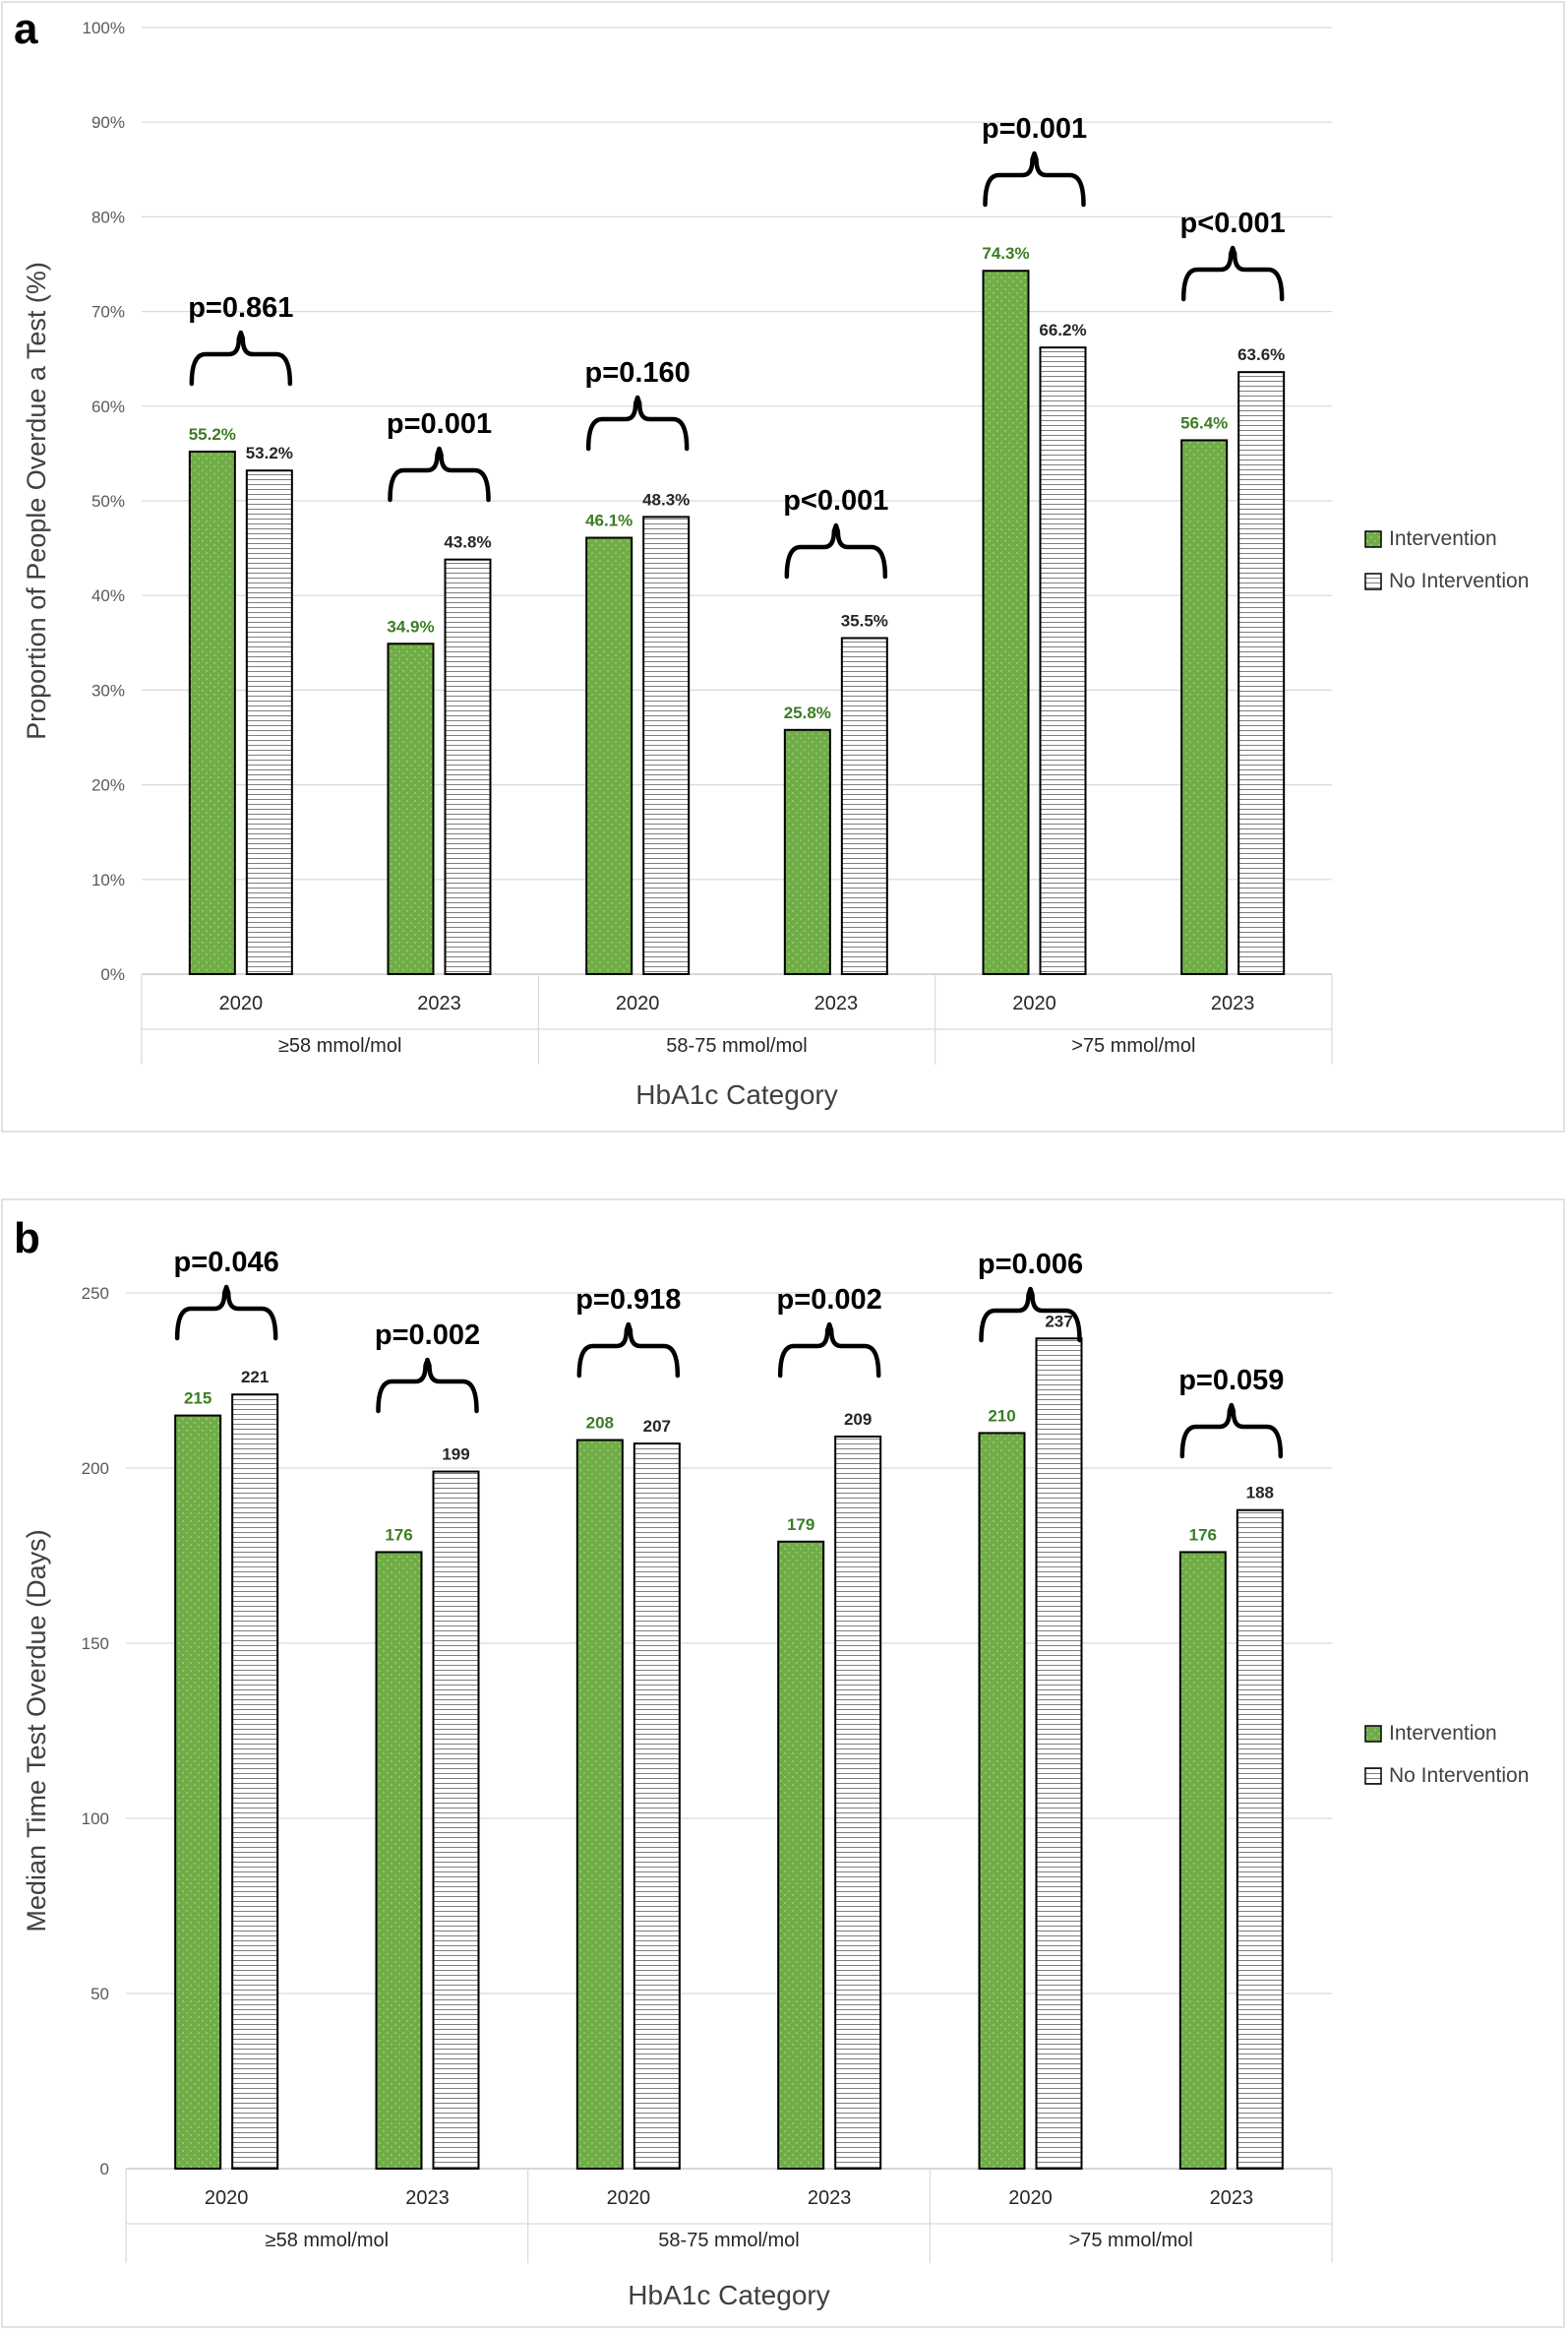  Describe the element at coordinates (666, 500) in the screenshot. I see `data-label-no-intervention: 48.3%` at that location.